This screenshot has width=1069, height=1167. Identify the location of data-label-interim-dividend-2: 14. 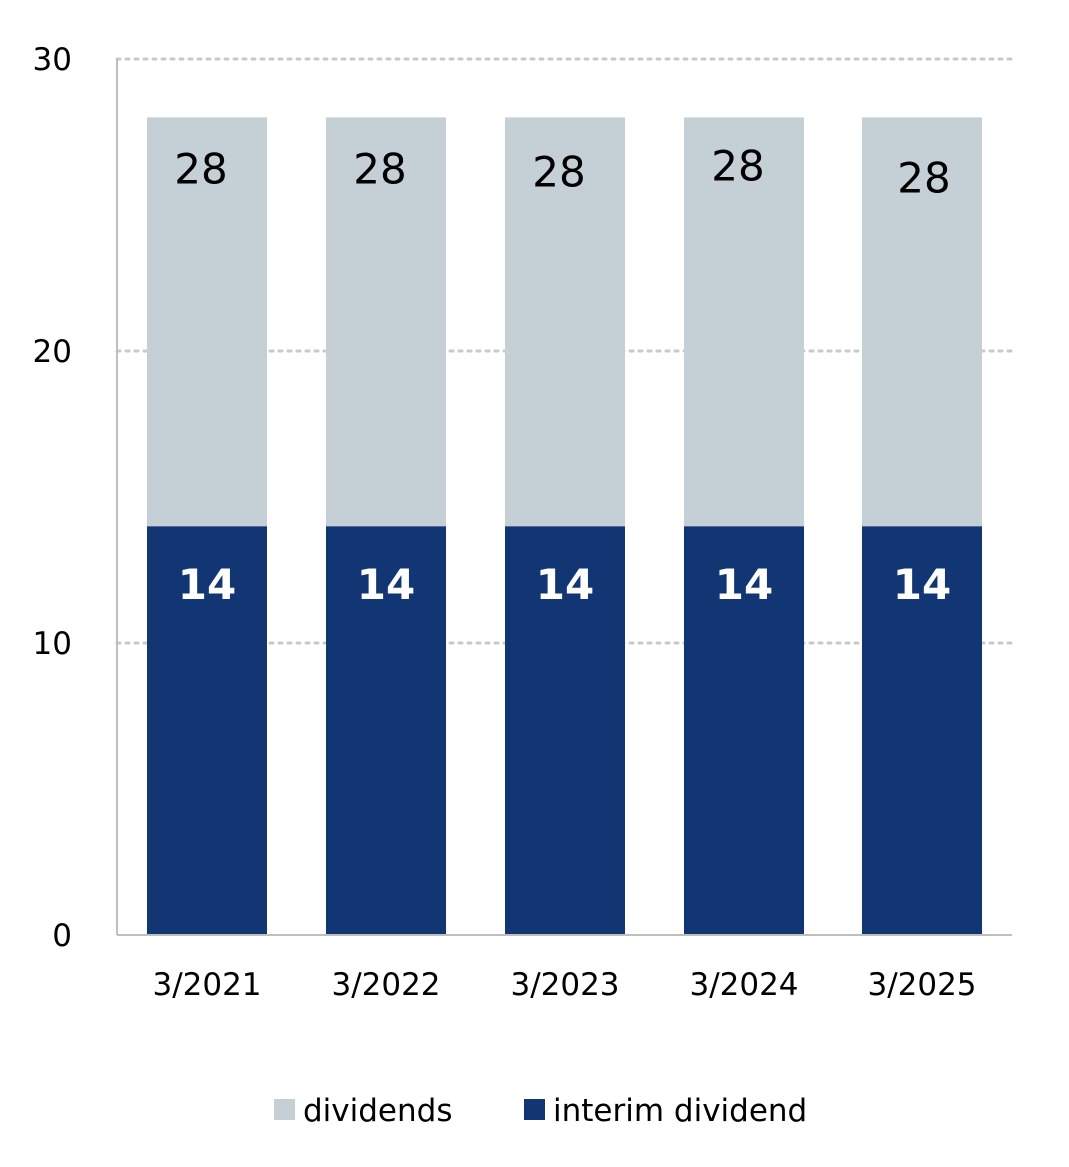
(565, 584).